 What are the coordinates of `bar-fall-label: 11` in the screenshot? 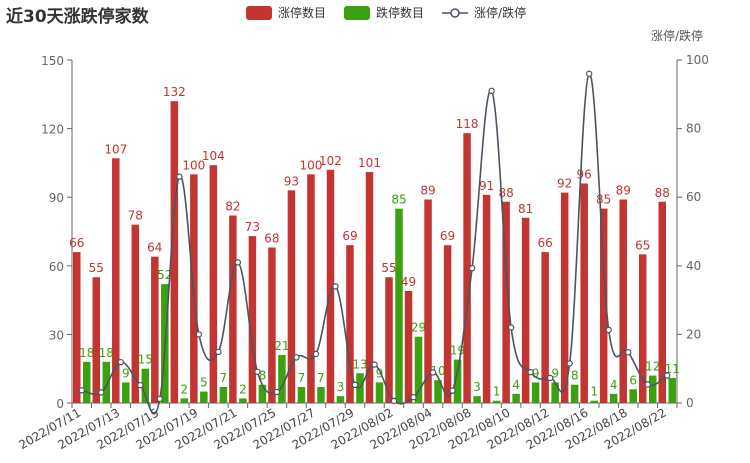 It's located at (672, 369).